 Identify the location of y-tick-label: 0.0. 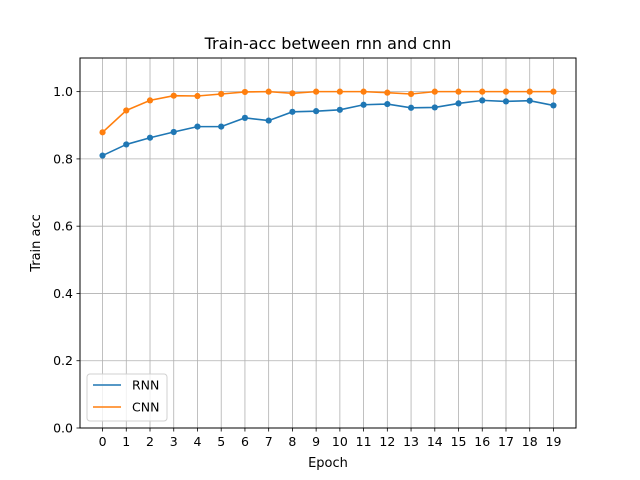
(63, 428).